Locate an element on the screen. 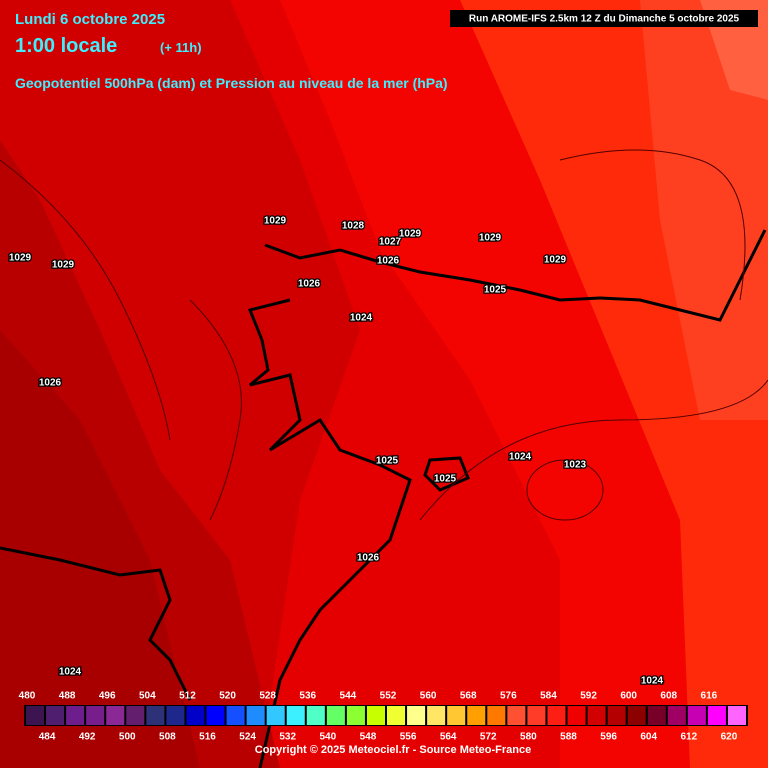 The image size is (768, 773). legend-label: 584 is located at coordinates (548, 696).